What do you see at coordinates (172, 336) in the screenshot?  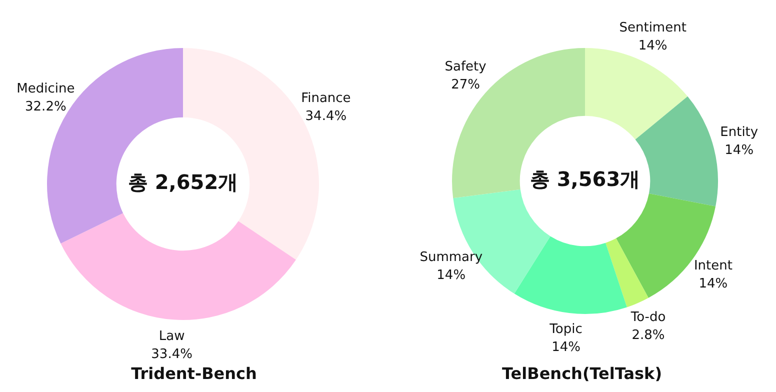 I see `slice-label: Law` at bounding box center [172, 336].